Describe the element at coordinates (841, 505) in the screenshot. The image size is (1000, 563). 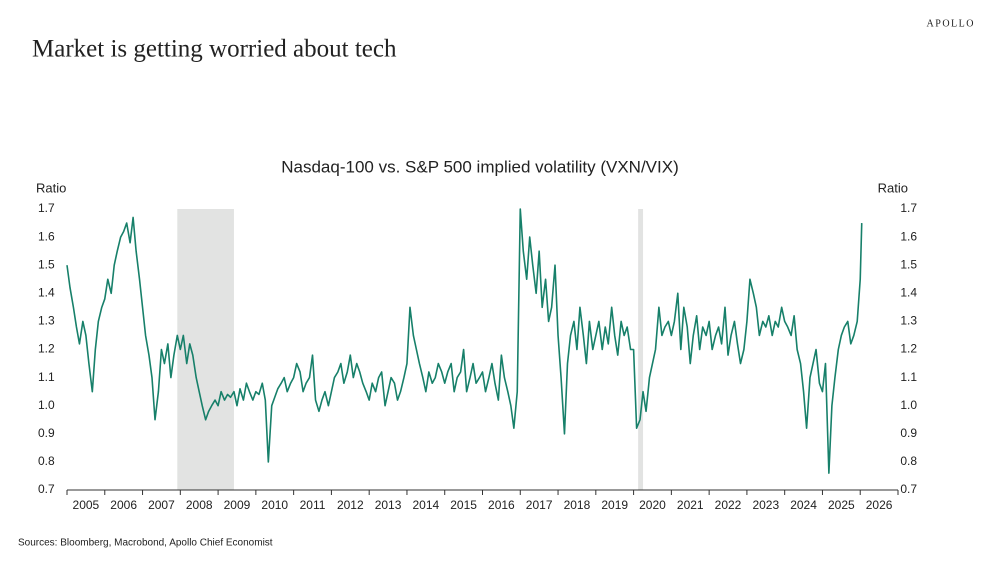
I see `x-tick-label: 2025` at that location.